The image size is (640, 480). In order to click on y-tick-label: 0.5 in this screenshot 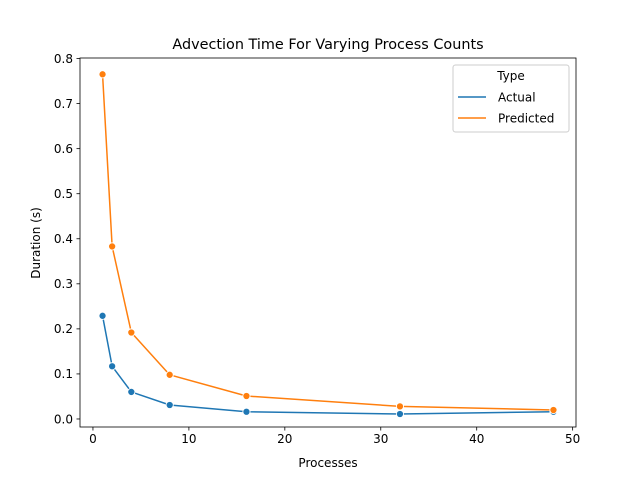, I will do `click(63, 194)`.